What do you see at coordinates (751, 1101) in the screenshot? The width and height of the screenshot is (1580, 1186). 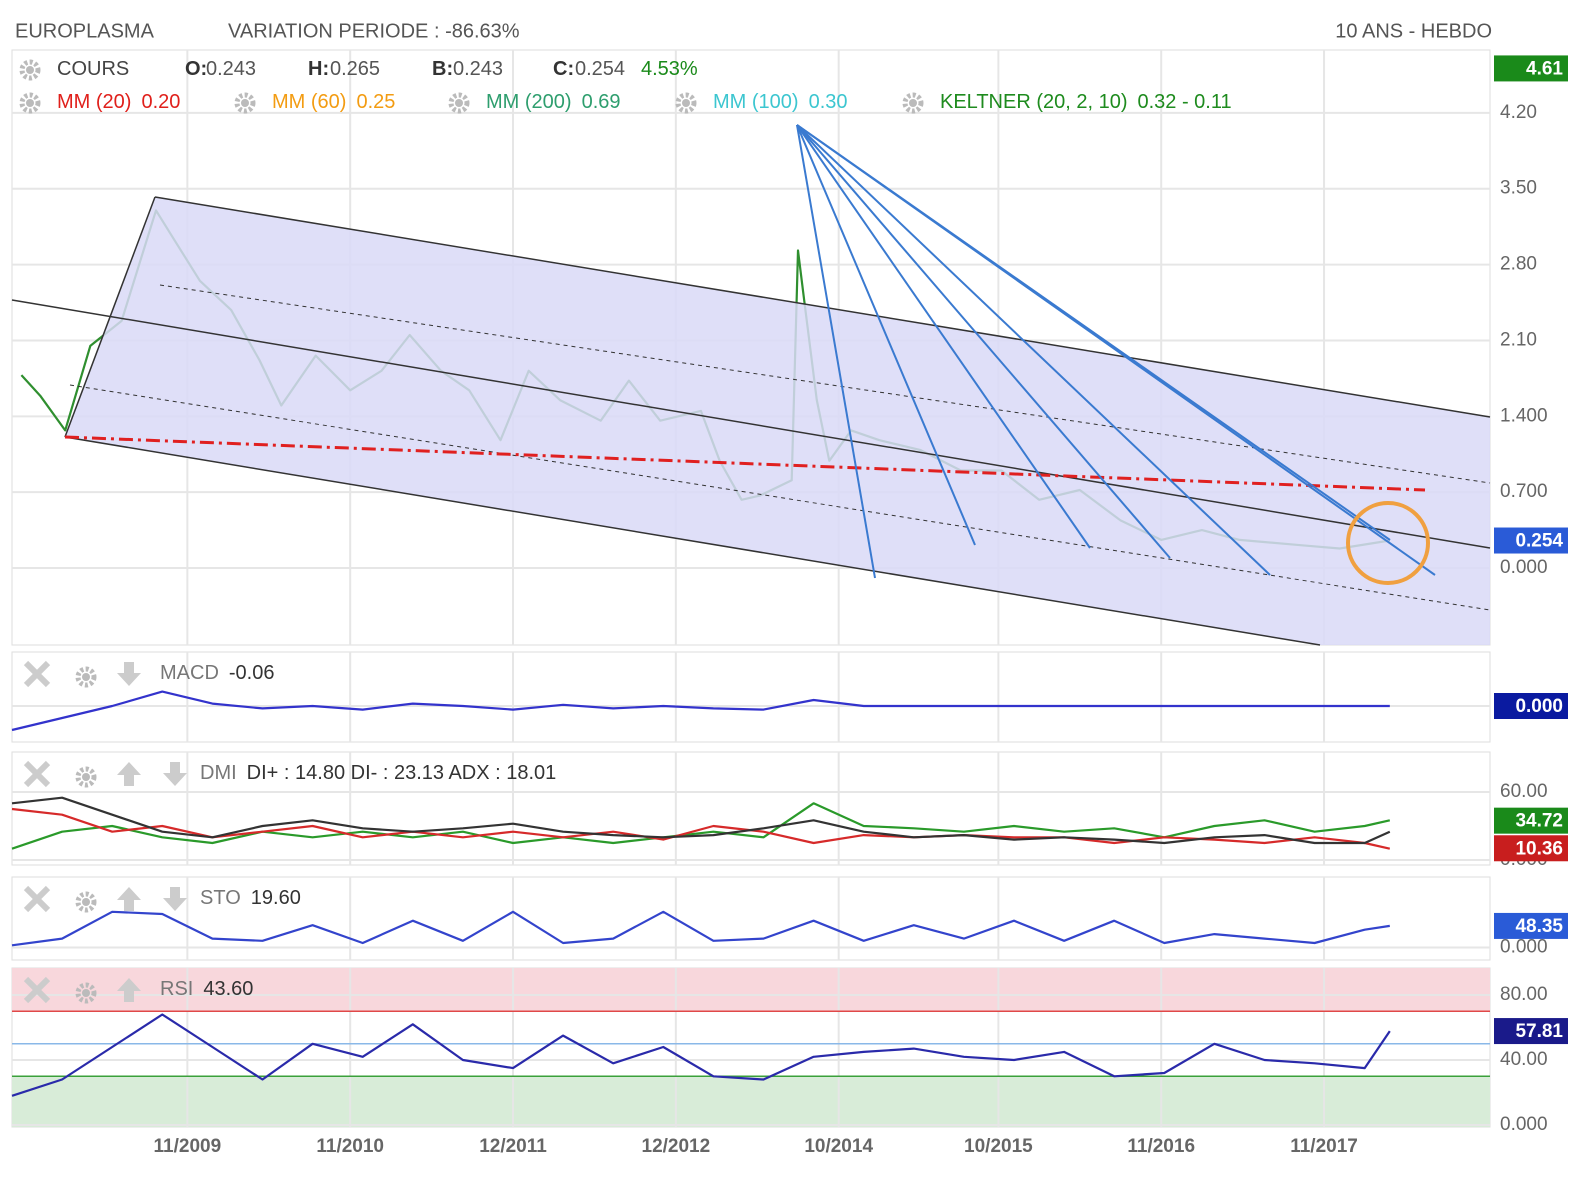 I see `oversold-zone` at bounding box center [751, 1101].